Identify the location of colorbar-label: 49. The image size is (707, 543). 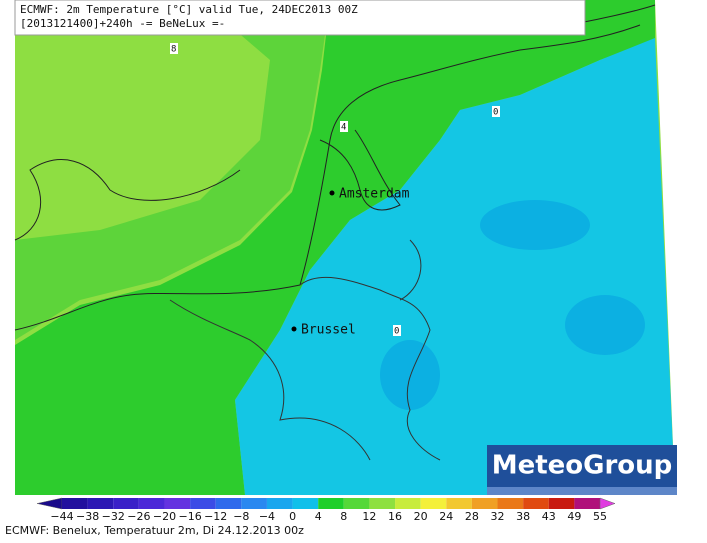
(574, 516).